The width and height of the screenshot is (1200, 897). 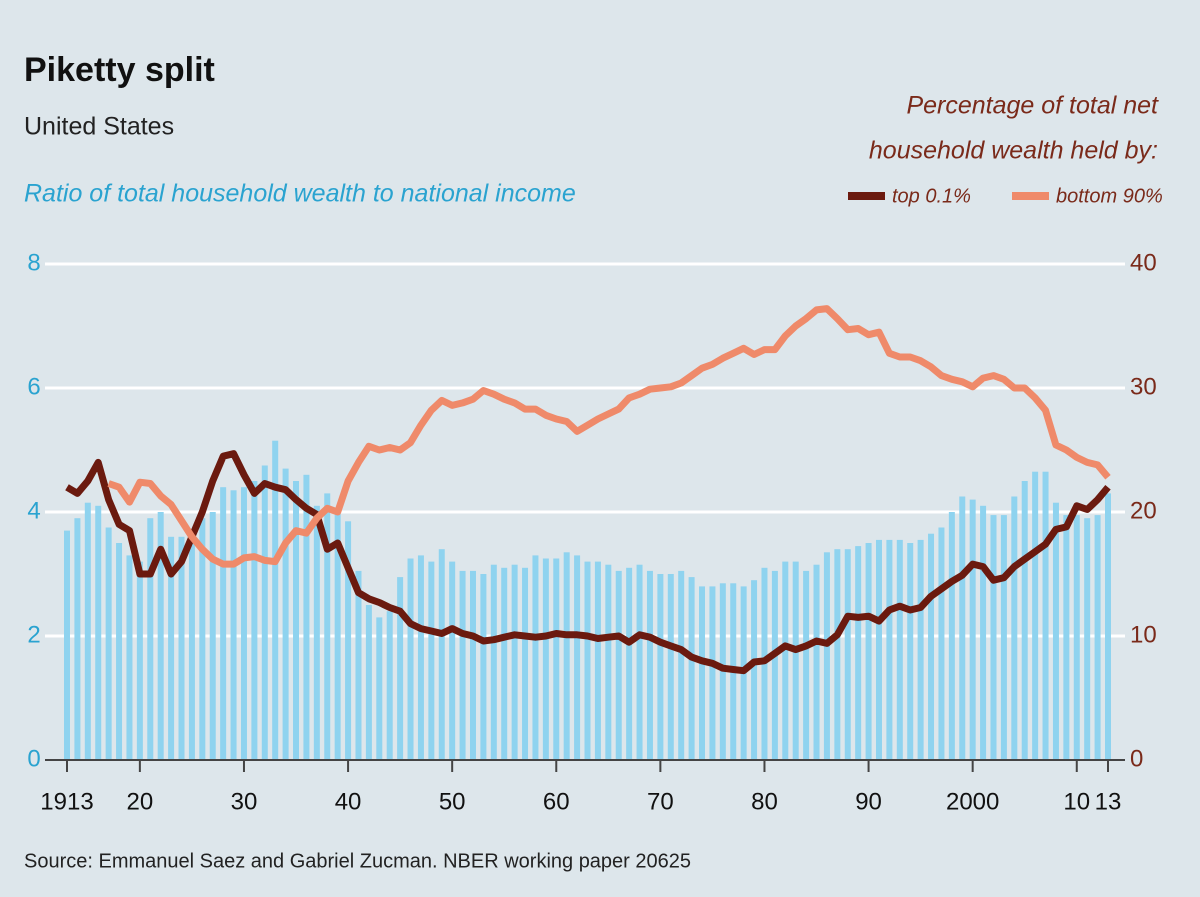 What do you see at coordinates (33, 510) in the screenshot?
I see `y-tick-label: 4` at bounding box center [33, 510].